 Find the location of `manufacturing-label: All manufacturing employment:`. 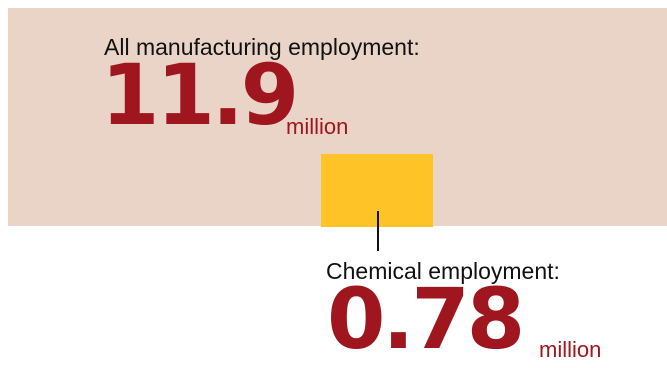

manufacturing-label: All manufacturing employment: is located at coordinates (262, 47).